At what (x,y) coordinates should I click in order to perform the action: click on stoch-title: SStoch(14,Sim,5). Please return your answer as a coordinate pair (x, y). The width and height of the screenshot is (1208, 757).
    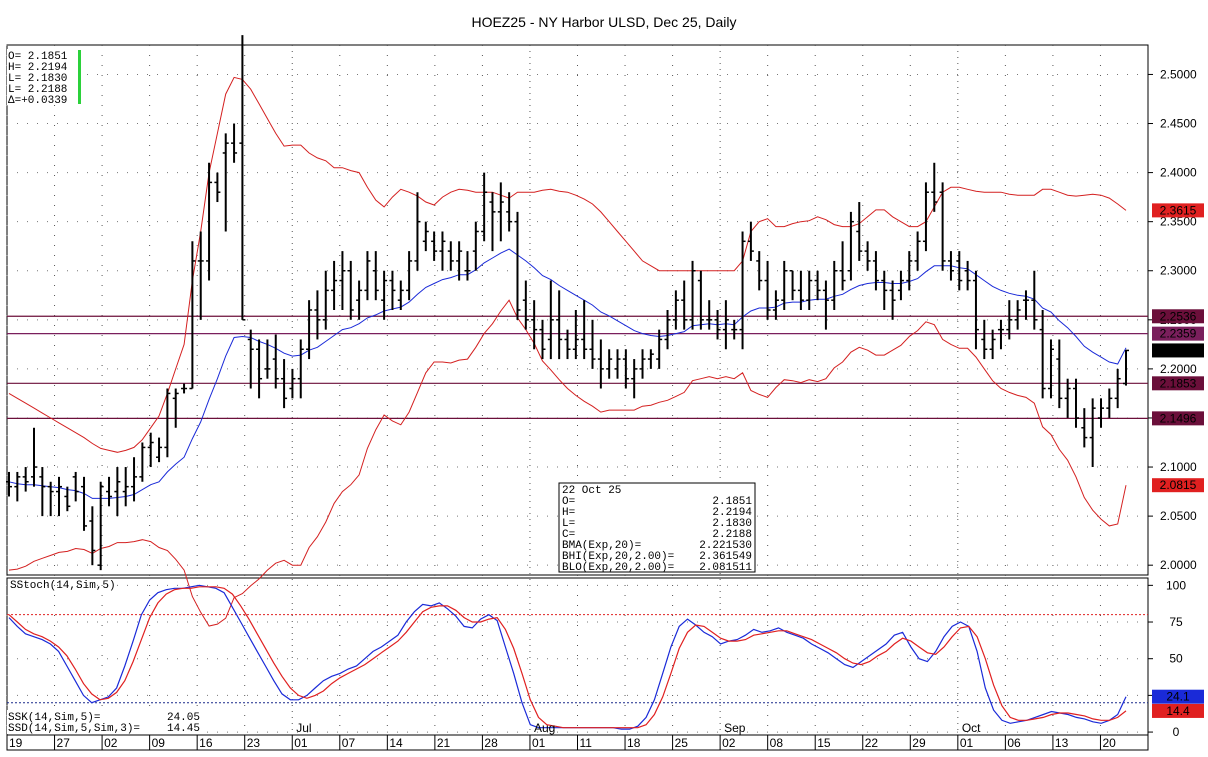
    Looking at the image, I should click on (63, 586).